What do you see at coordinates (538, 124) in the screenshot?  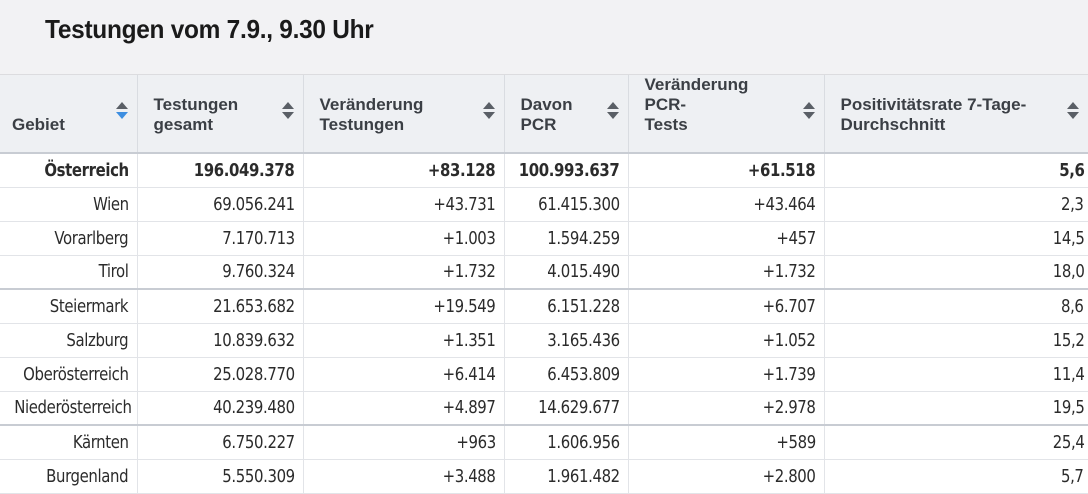 I see `column-header-label: PCR` at bounding box center [538, 124].